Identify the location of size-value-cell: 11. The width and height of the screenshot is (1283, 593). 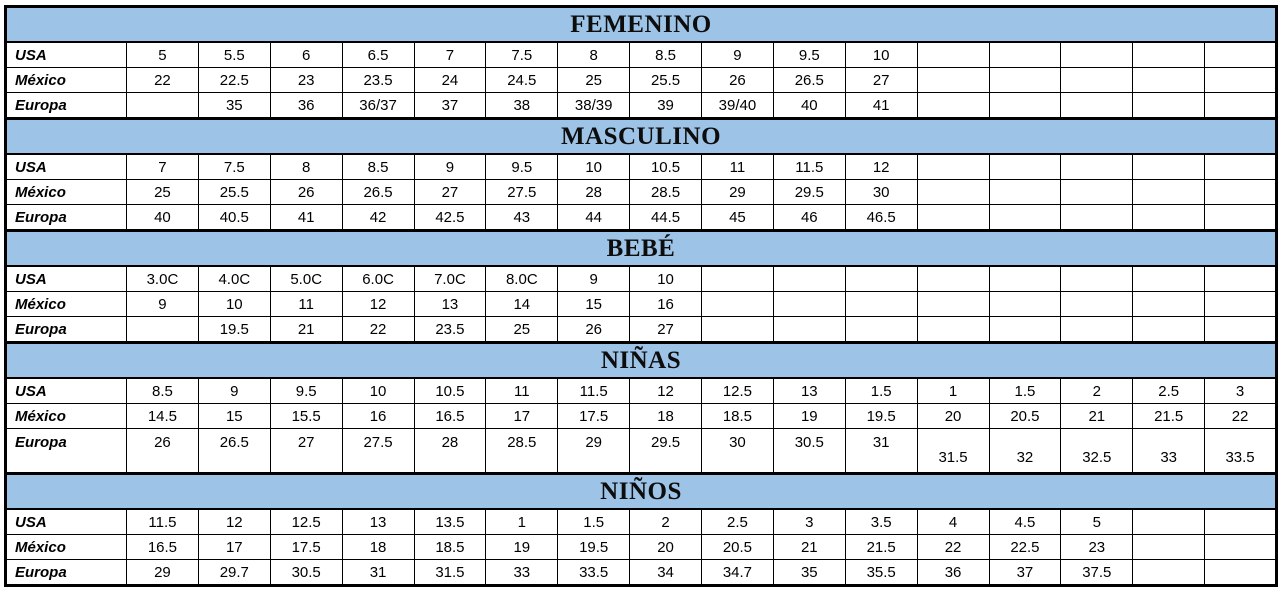
(522, 390).